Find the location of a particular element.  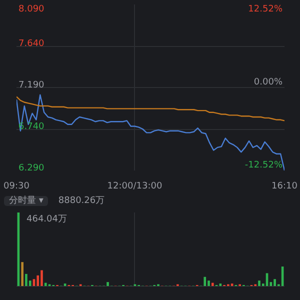

y-tick-label: 8.090 is located at coordinates (31, 9).